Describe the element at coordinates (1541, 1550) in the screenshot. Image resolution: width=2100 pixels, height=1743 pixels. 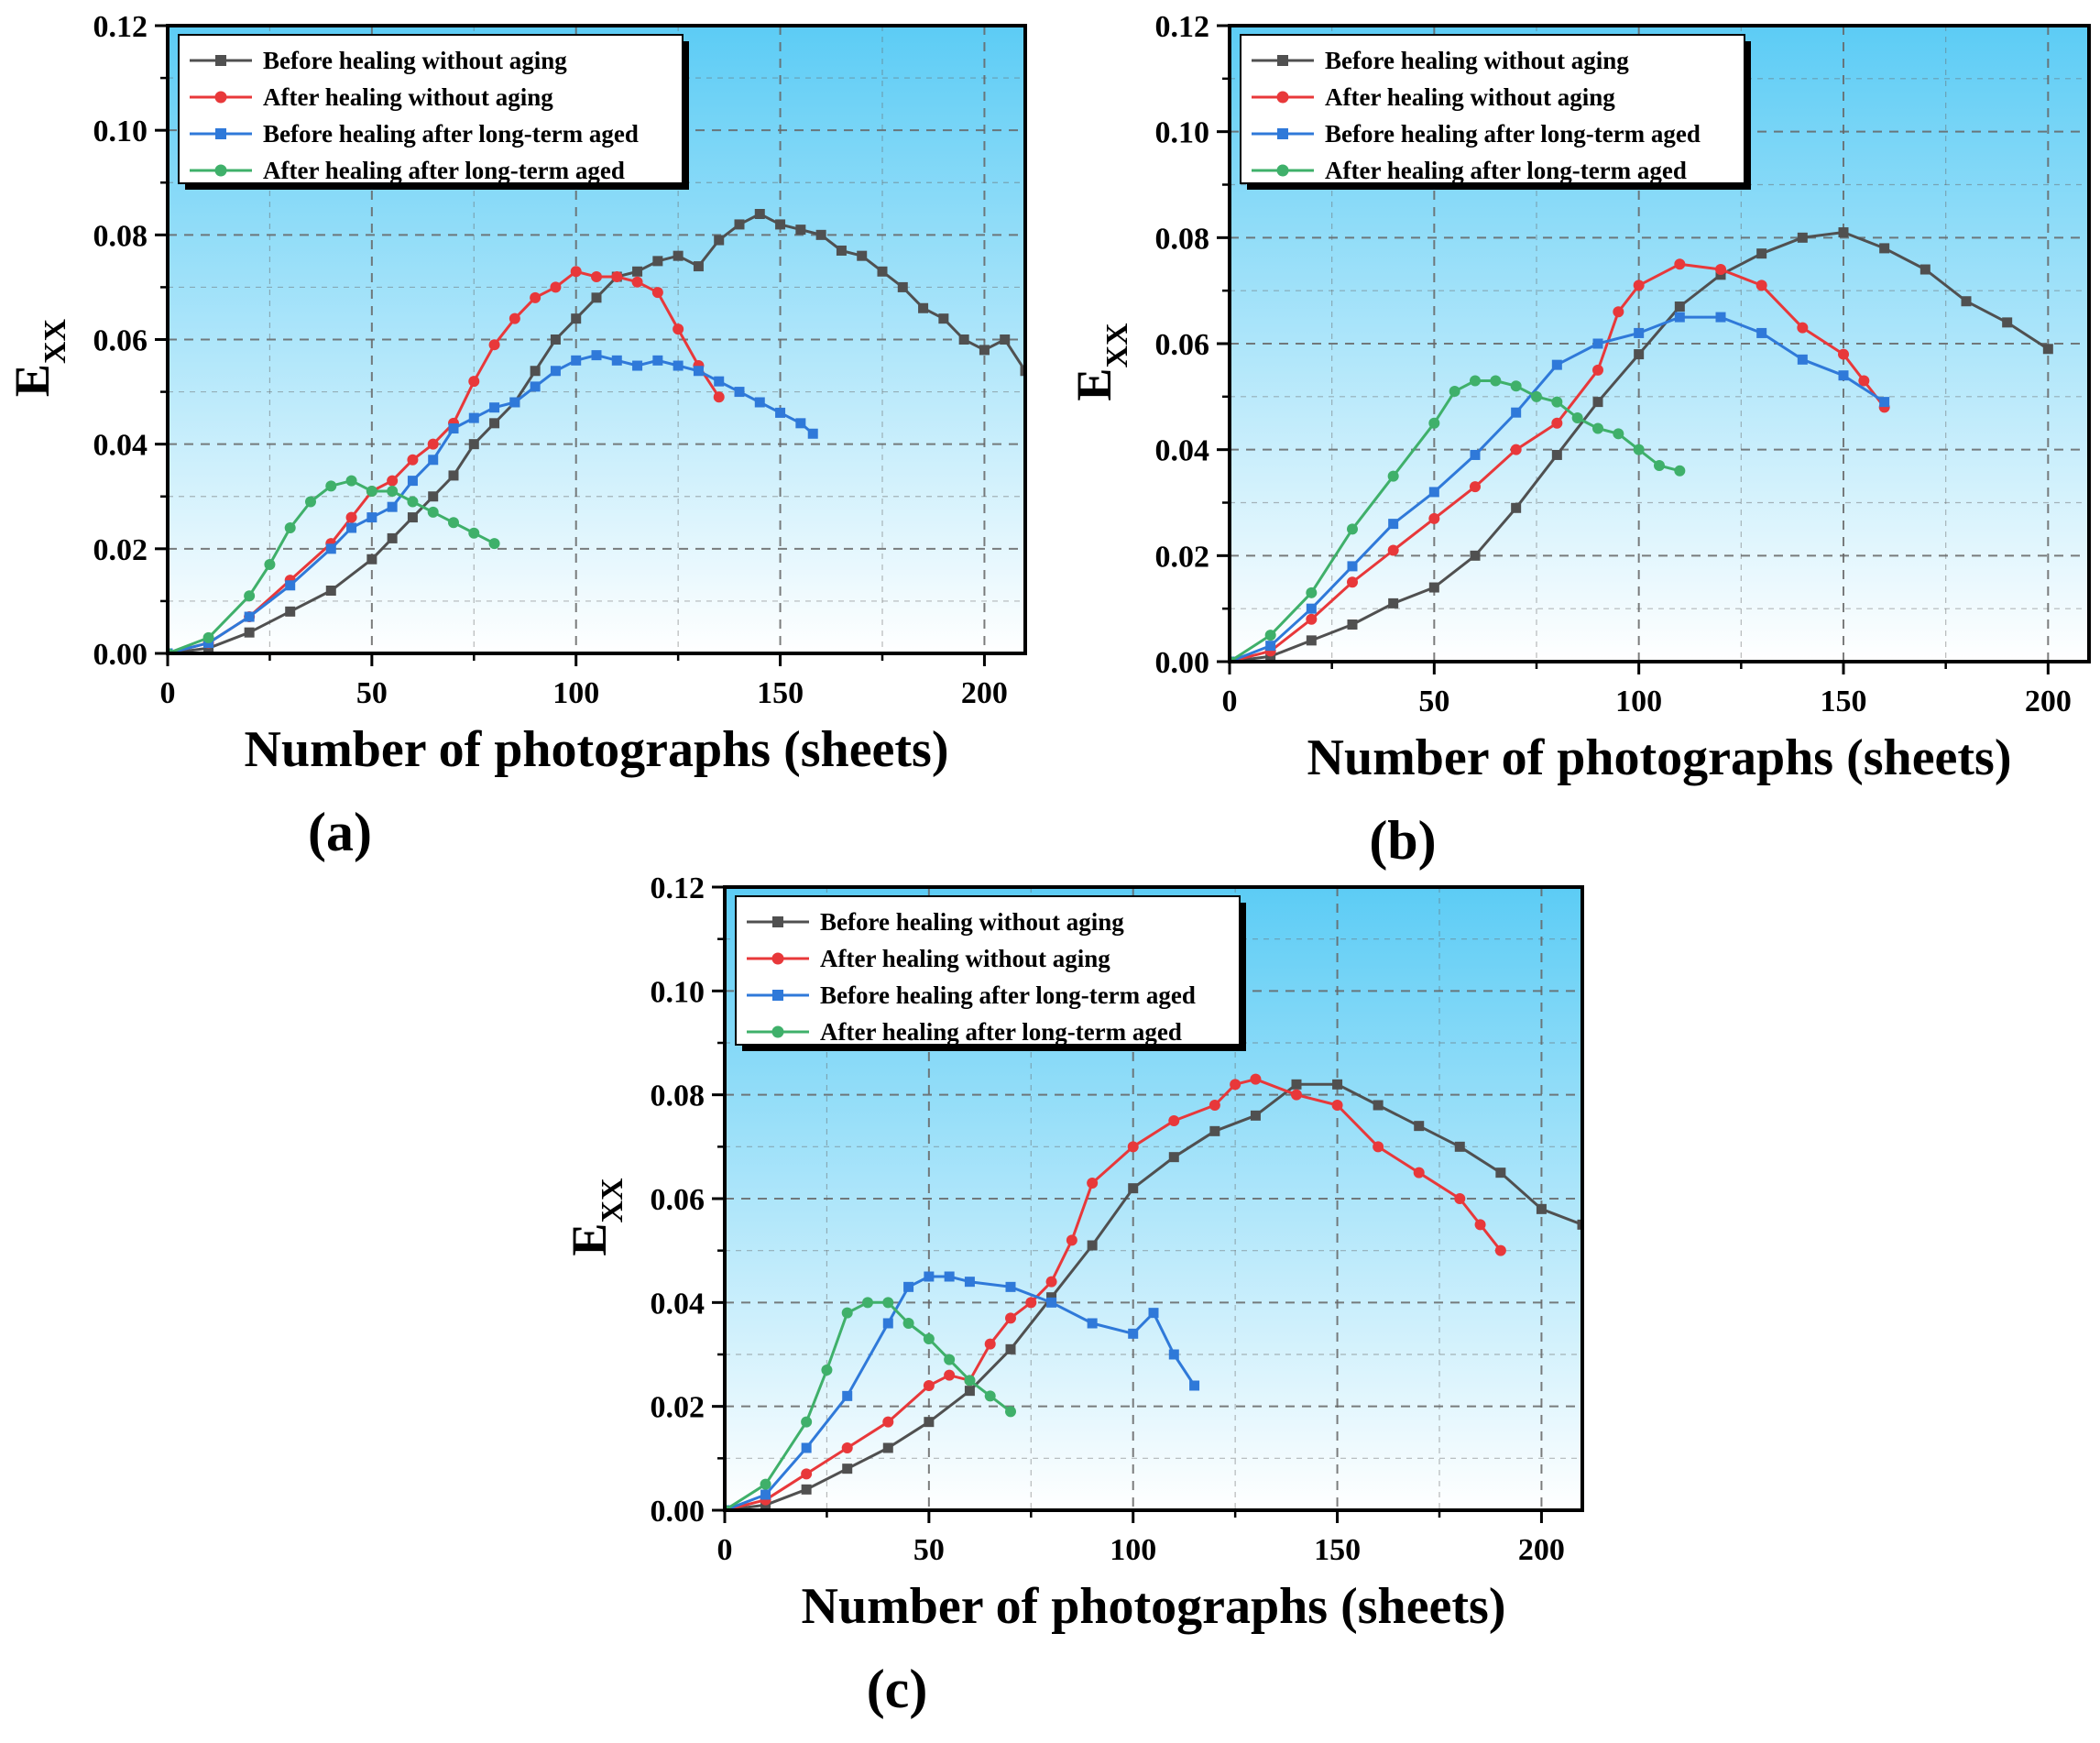
I see `x-tick-label: 200` at that location.